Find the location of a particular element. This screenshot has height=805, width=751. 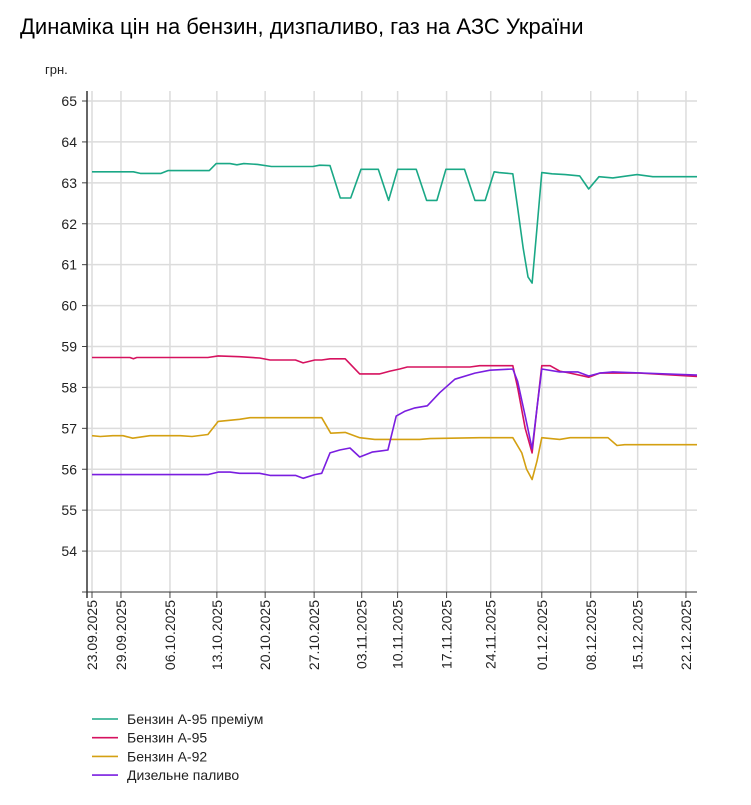

x-tick-label: 17.11.2025 is located at coordinates (447, 634).